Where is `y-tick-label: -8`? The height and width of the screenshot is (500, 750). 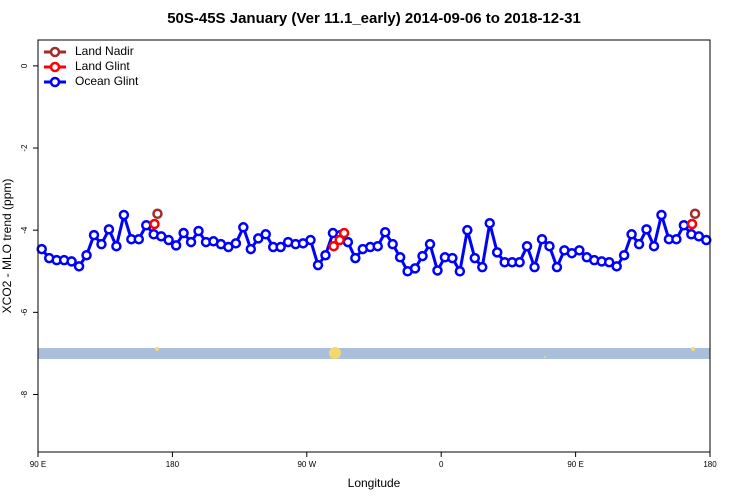
y-tick-label: -8 is located at coordinates (24, 394).